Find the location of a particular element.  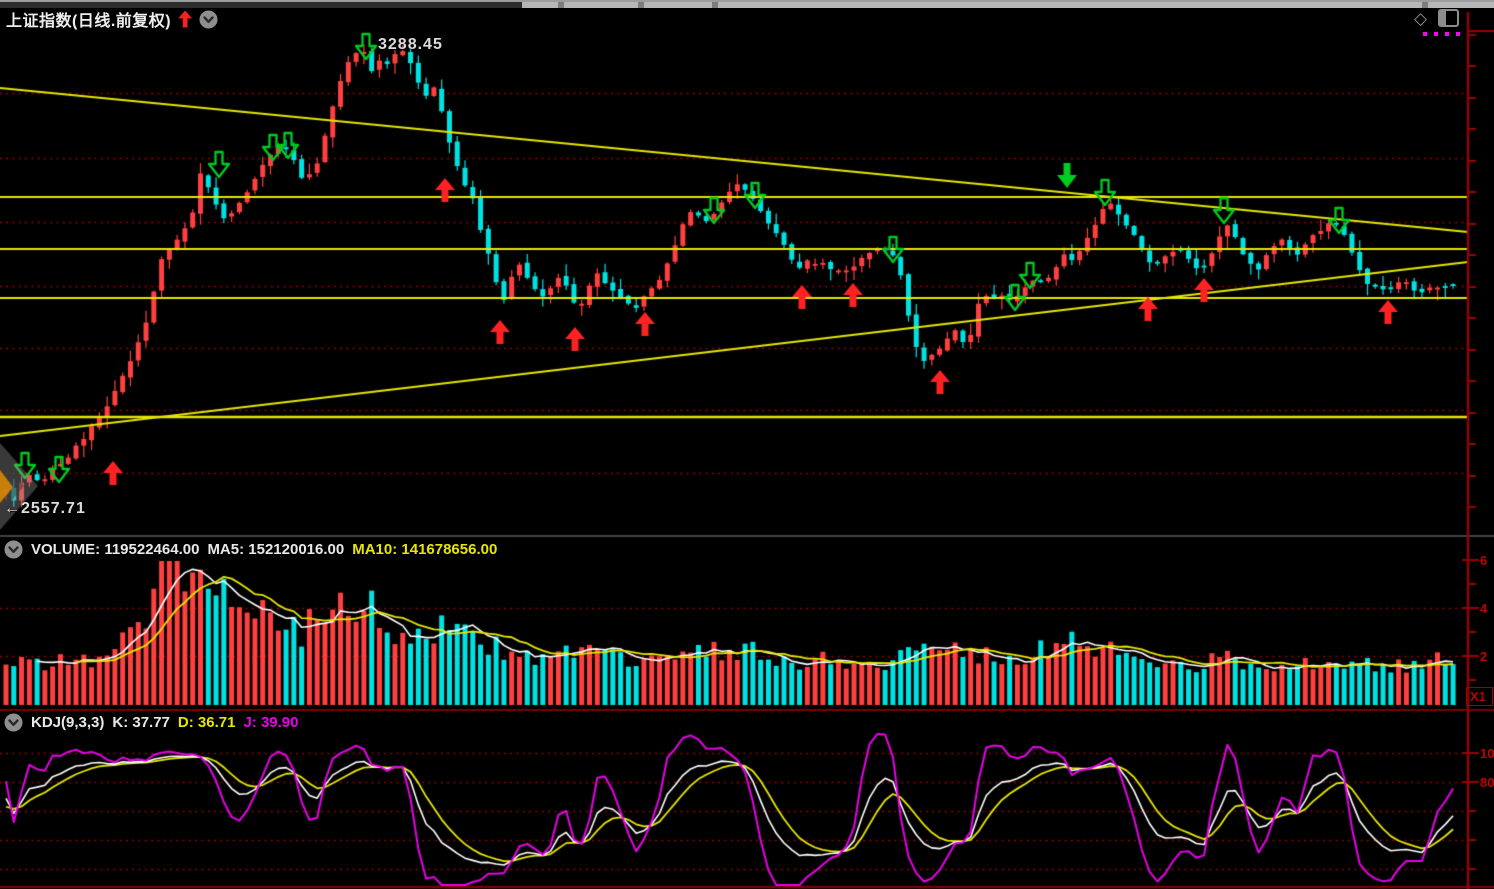

panel-layout-fill is located at coordinates (1443, 18).